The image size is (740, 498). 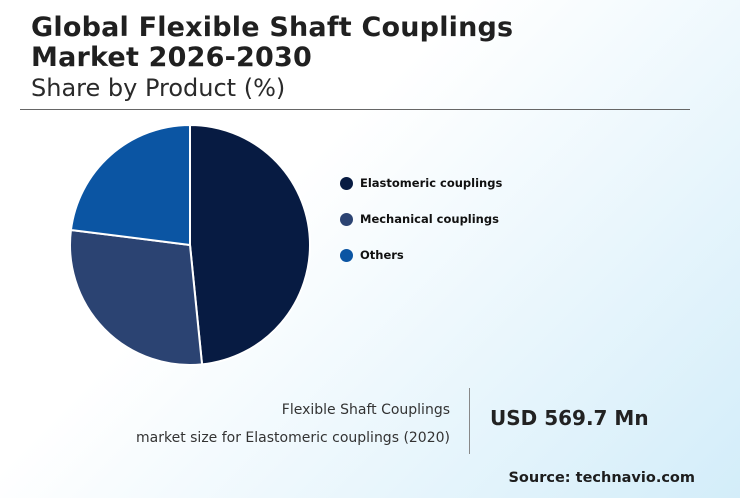 What do you see at coordinates (250, 244) in the screenshot?
I see `pie-slice-elastomeric-couplings` at bounding box center [250, 244].